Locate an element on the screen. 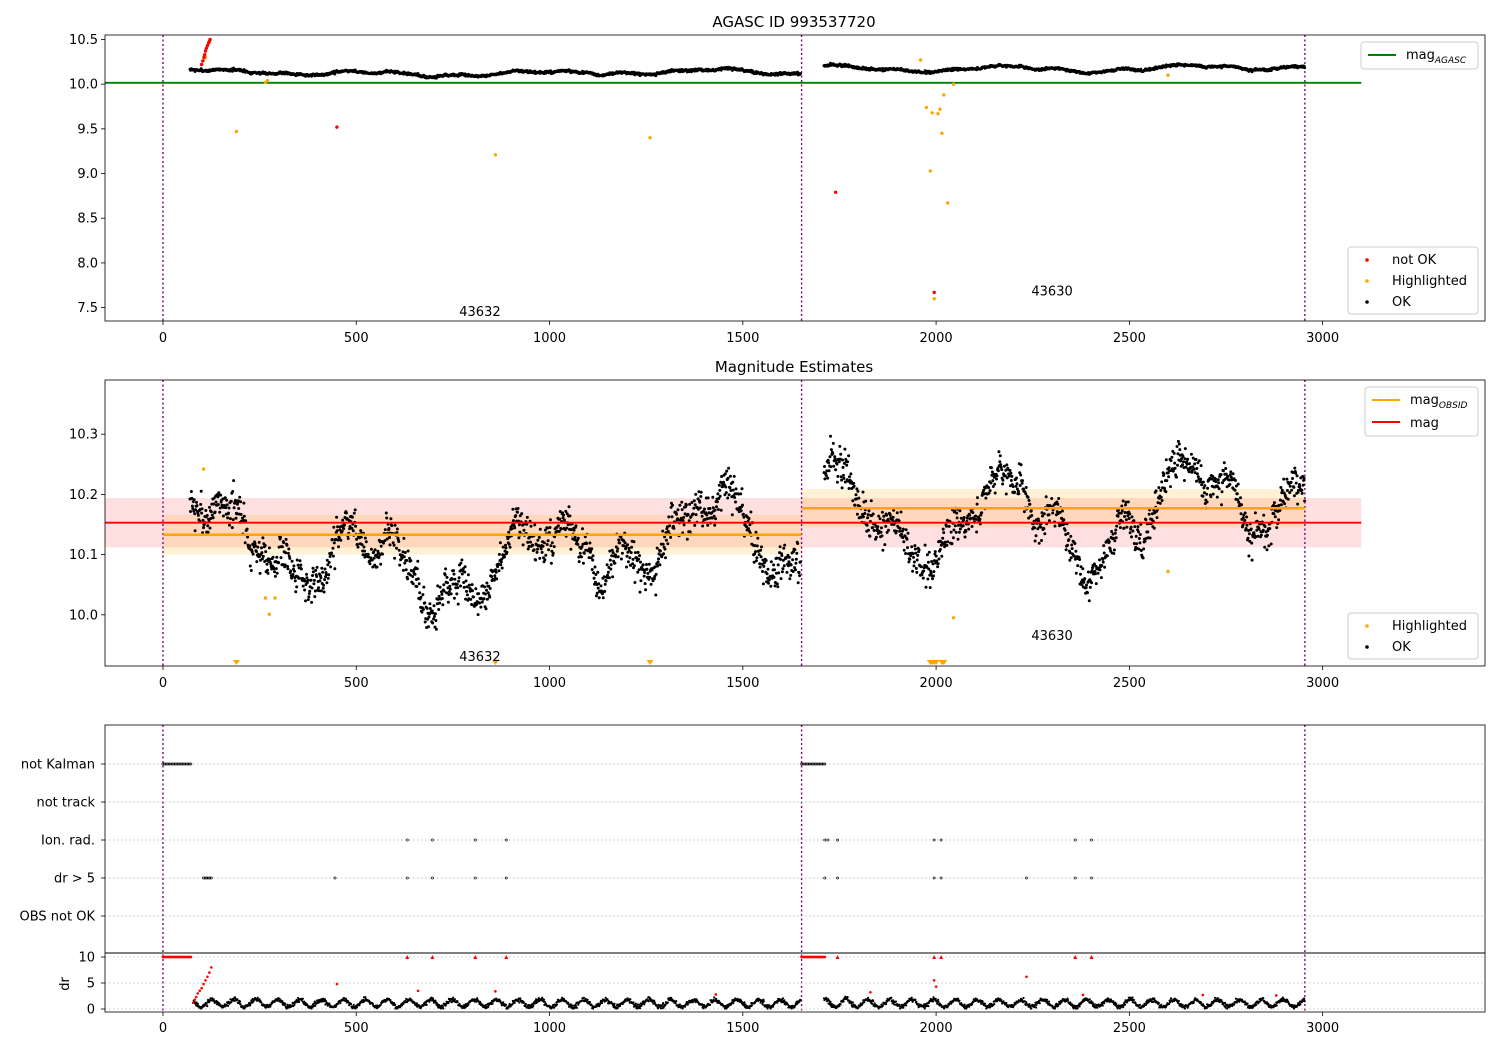 The image size is (1500, 1050). x-tick-label: 3000 is located at coordinates (1322, 683).